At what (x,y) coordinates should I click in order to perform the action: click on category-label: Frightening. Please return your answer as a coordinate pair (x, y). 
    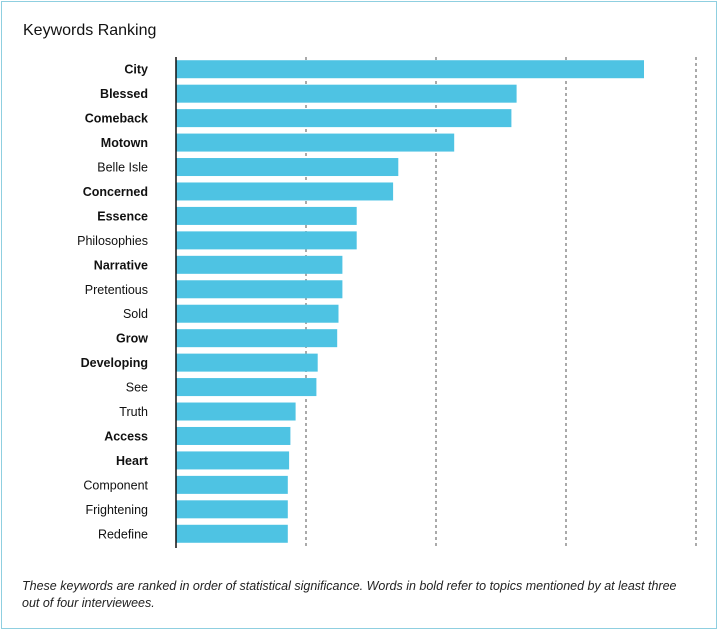
    Looking at the image, I should click on (116, 510).